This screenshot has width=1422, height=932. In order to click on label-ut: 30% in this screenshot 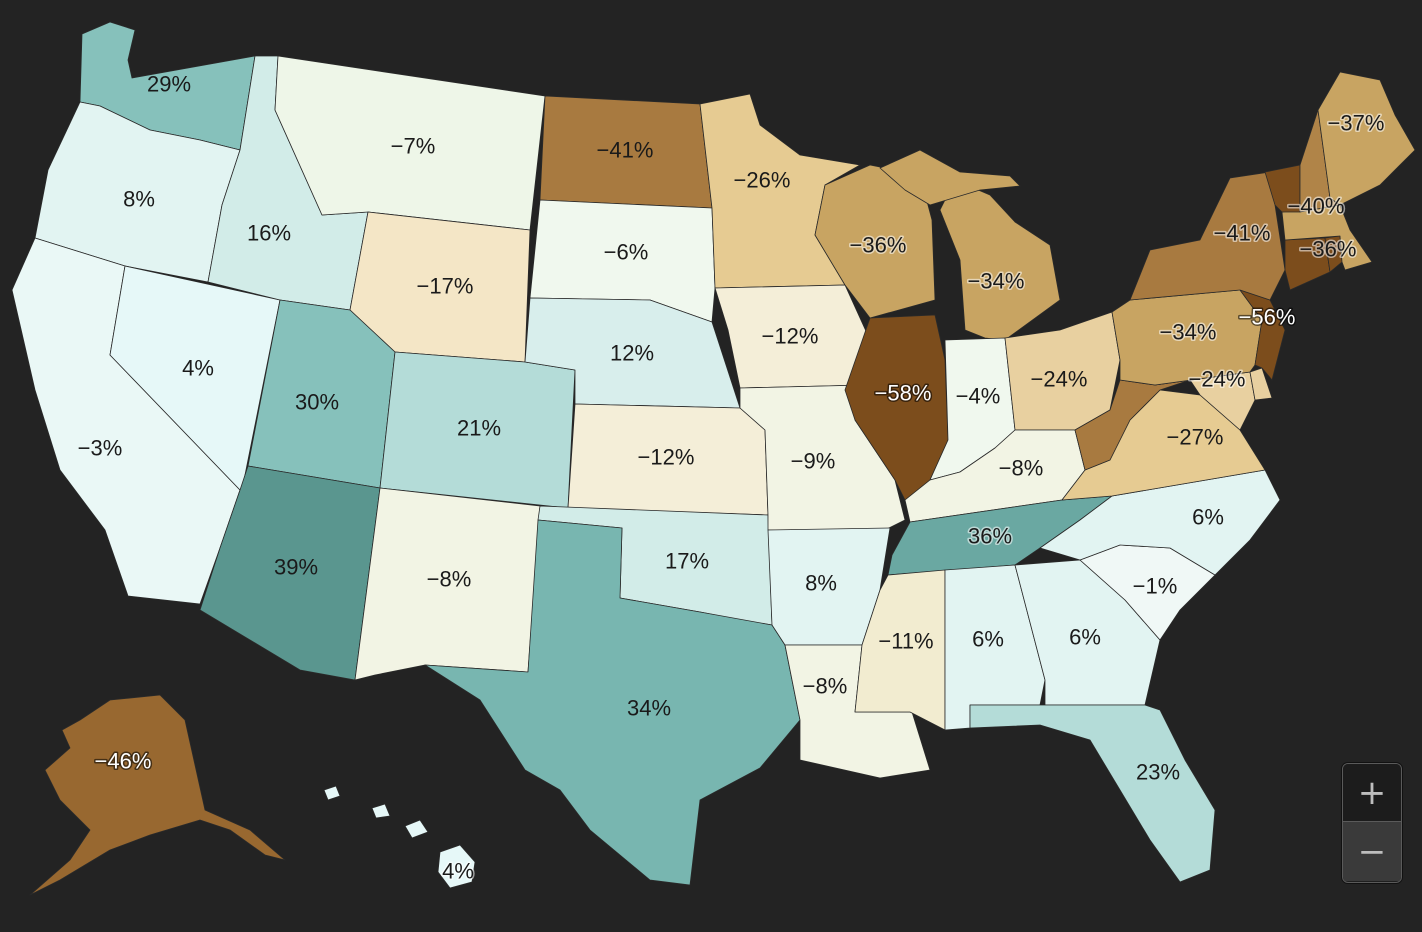, I will do `click(317, 402)`.